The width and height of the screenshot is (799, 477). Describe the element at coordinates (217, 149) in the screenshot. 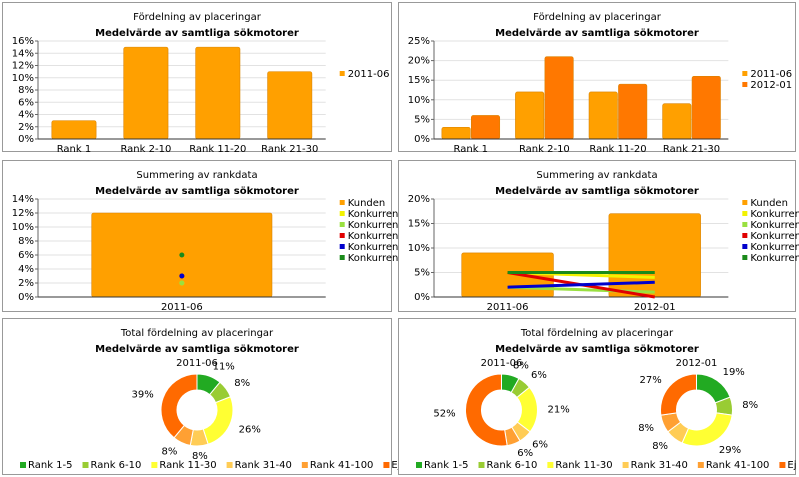

I see `x-tick-label: Rank 11-20` at that location.